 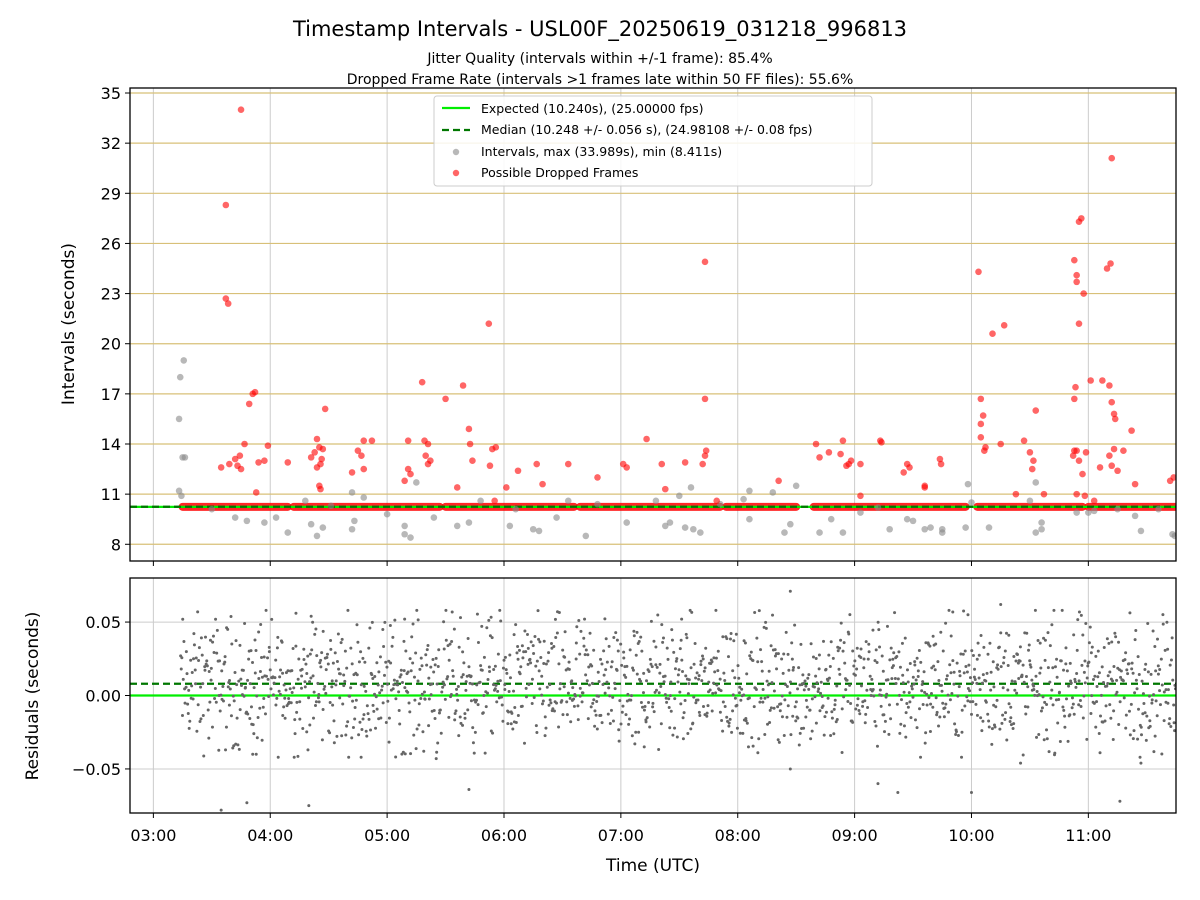 I want to click on x-tick-label: 04:00, so click(x=270, y=835).